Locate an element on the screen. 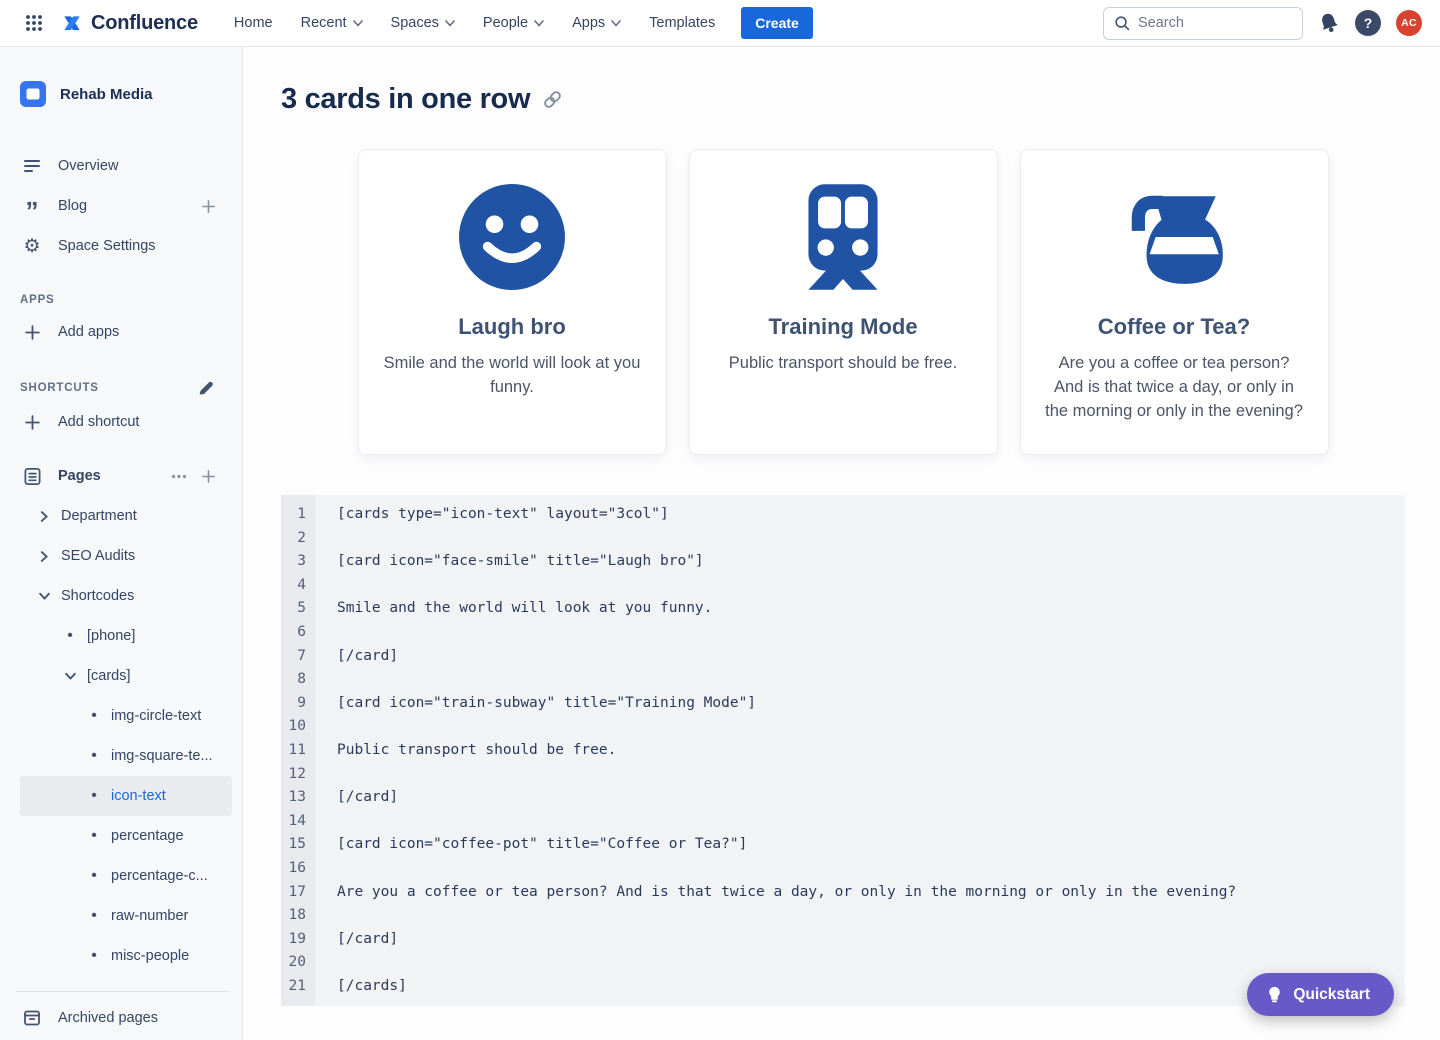 This screenshot has width=1440, height=1040. code-line: 18 is located at coordinates (843, 916).